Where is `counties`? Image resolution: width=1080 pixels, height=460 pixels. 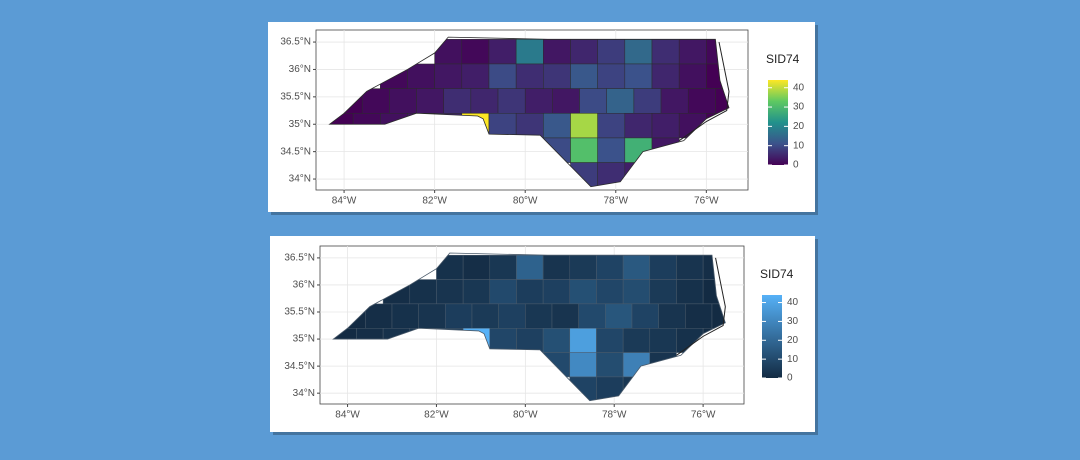
counties is located at coordinates (529, 327).